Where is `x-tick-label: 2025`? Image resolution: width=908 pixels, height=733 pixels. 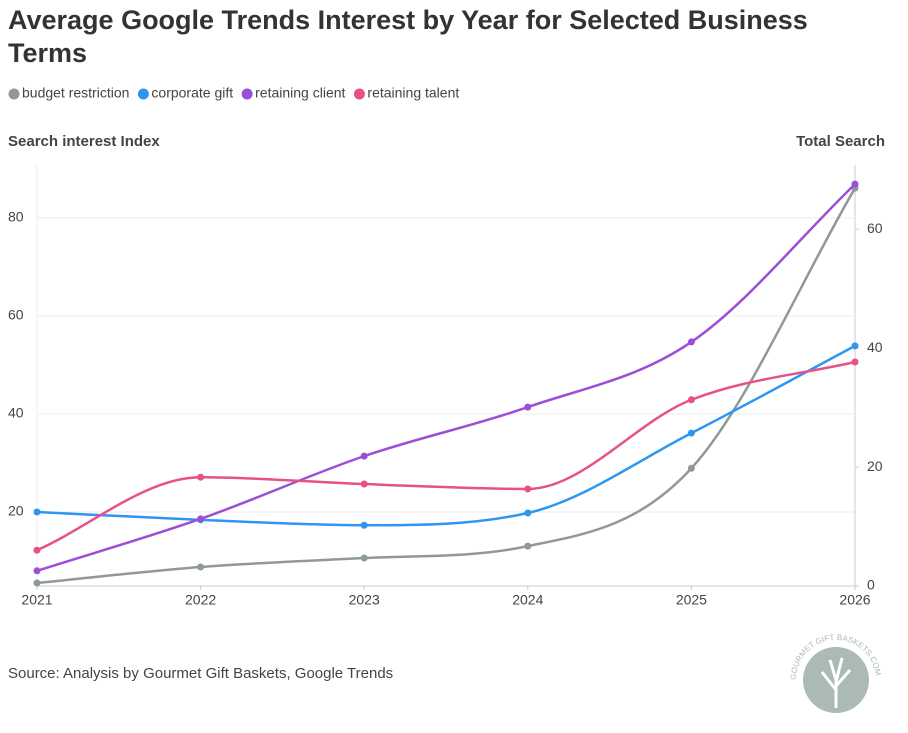 x-tick-label: 2025 is located at coordinates (691, 600).